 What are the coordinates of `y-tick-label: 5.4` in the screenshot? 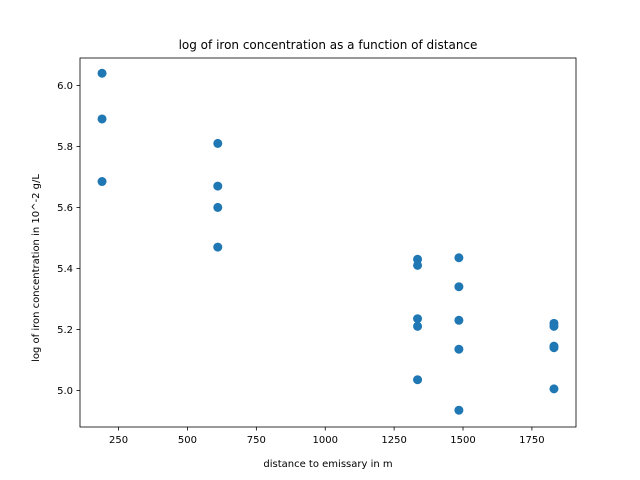 It's located at (65, 269).